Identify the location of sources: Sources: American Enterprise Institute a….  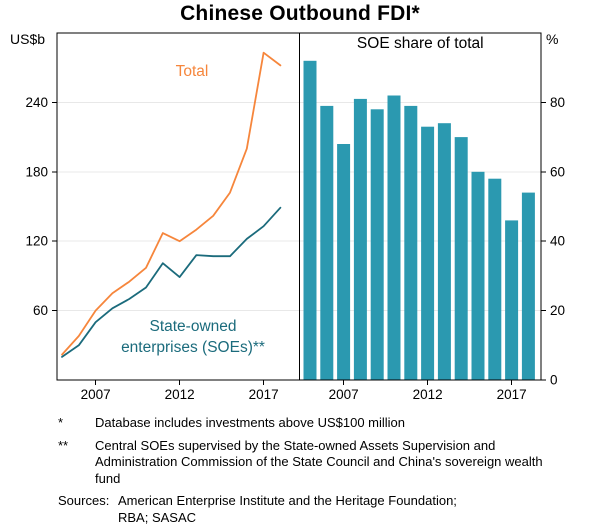
(321, 509).